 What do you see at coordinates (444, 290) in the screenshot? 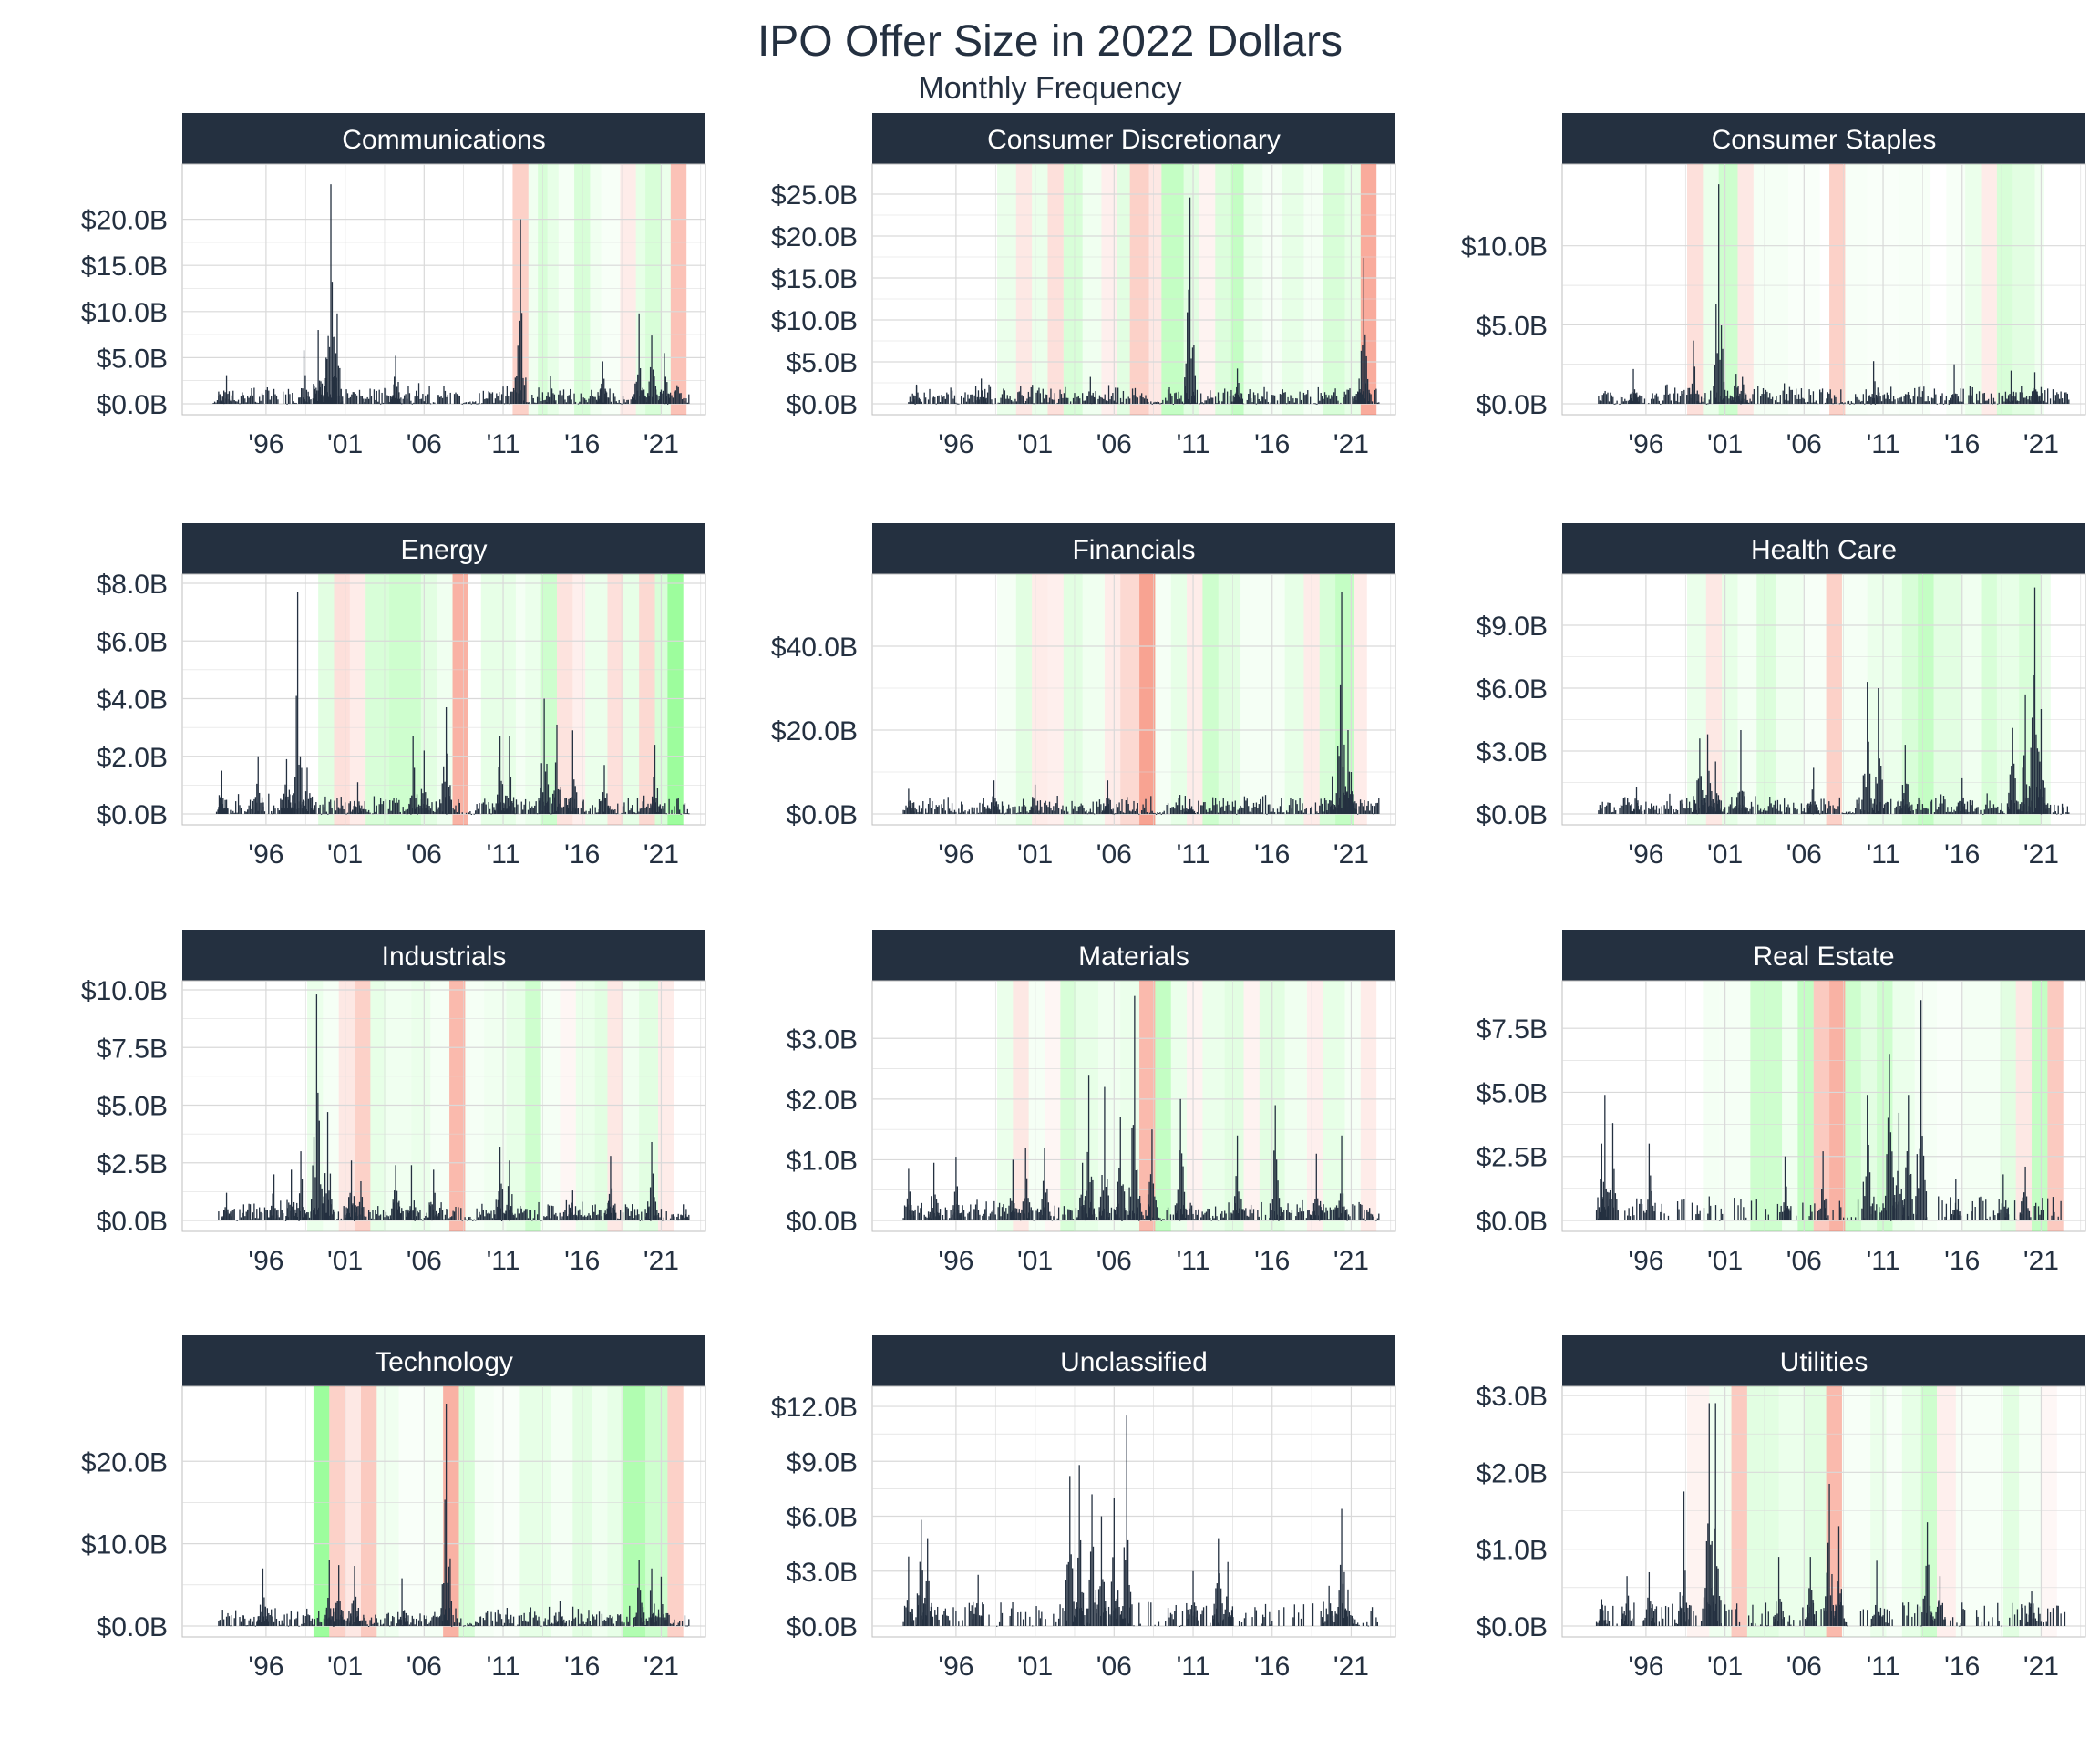
I see `panel-background` at bounding box center [444, 290].